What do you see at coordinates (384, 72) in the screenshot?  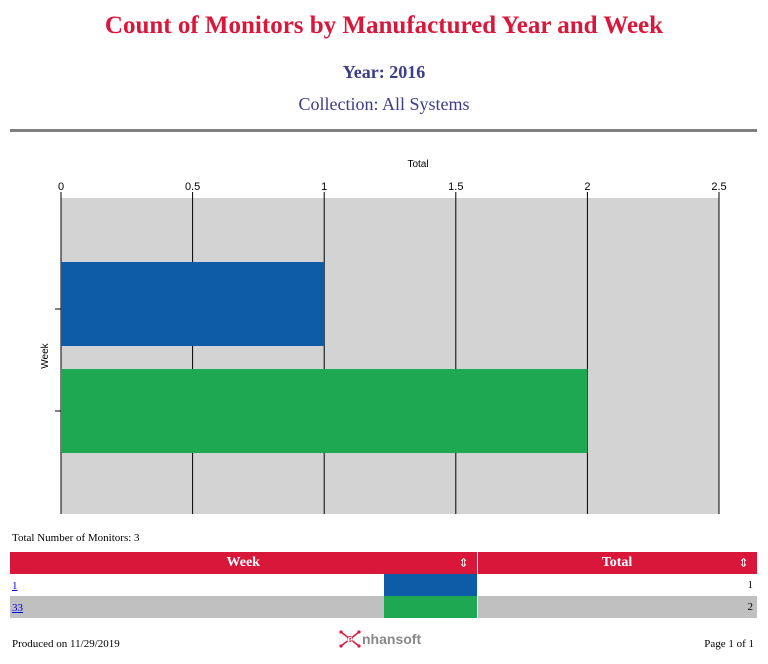 I see `year-subtitle: Year: 2016` at bounding box center [384, 72].